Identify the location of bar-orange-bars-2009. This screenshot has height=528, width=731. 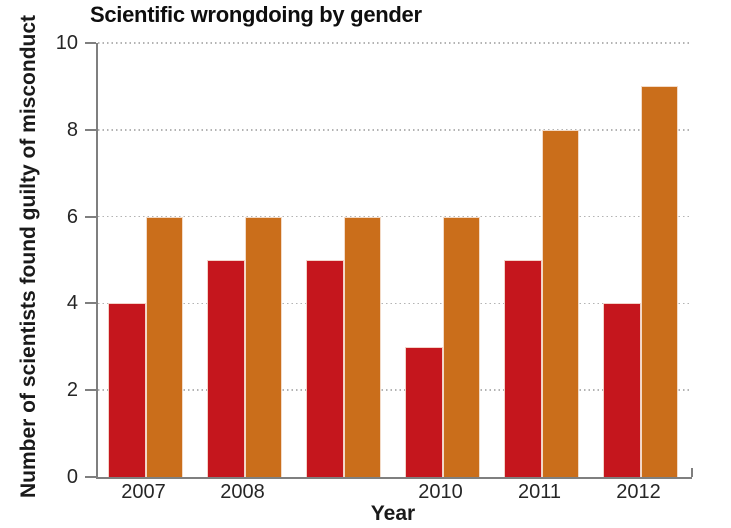
(362, 346).